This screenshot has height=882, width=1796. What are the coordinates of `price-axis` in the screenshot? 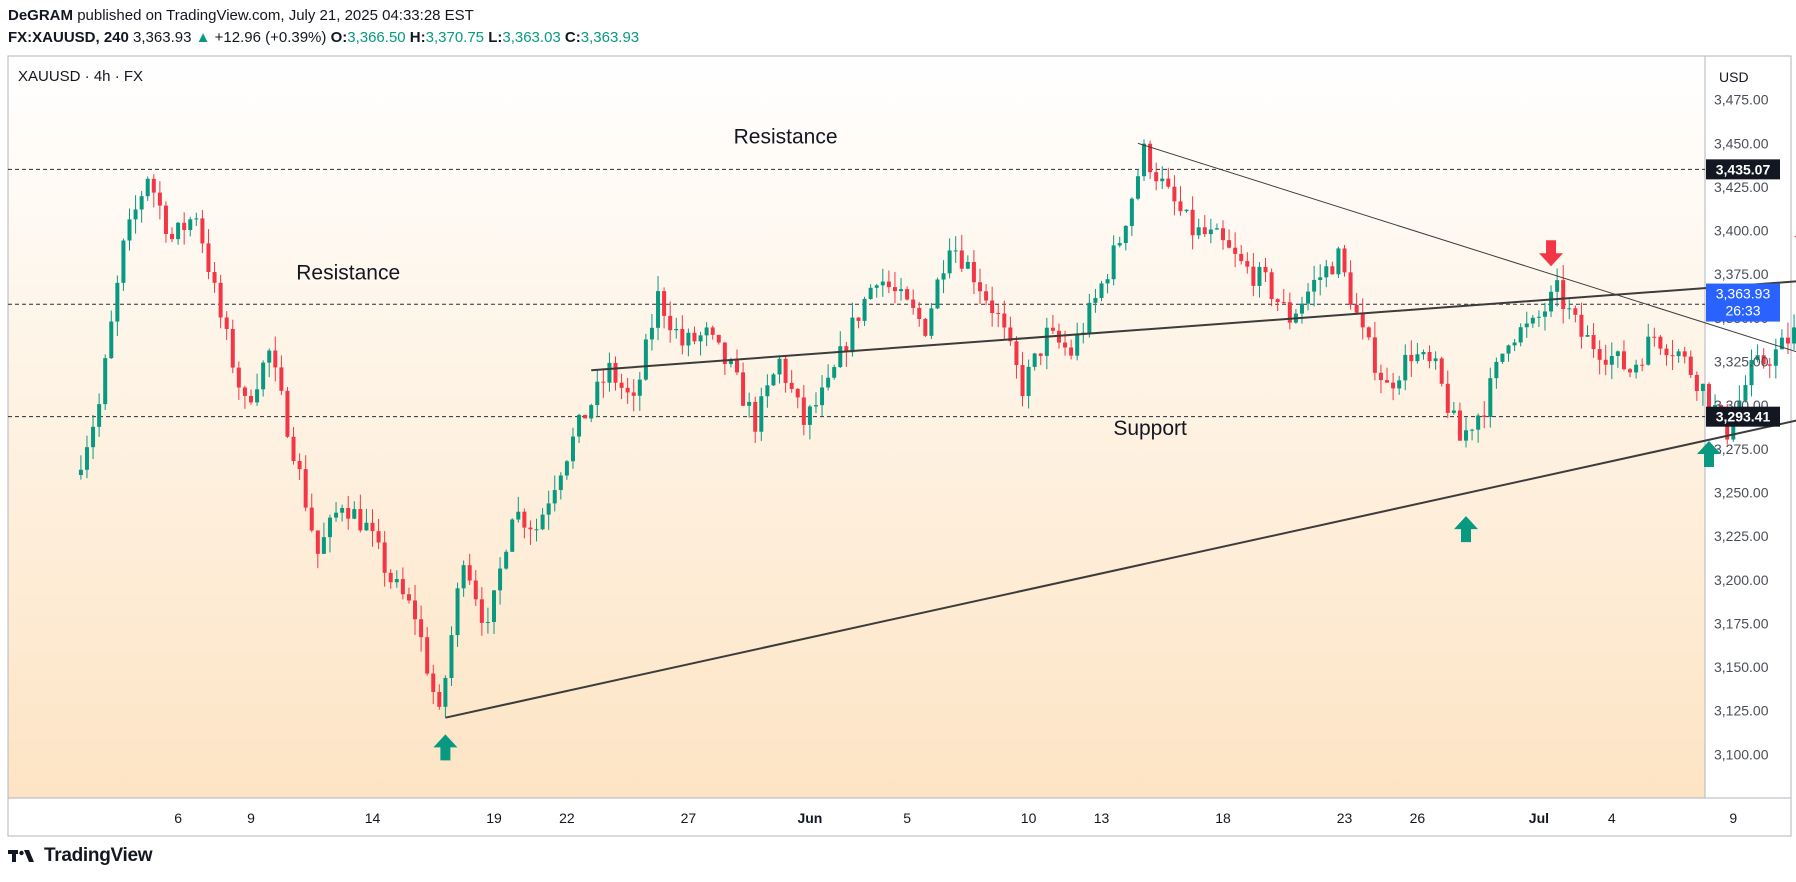 It's located at (1748, 427).